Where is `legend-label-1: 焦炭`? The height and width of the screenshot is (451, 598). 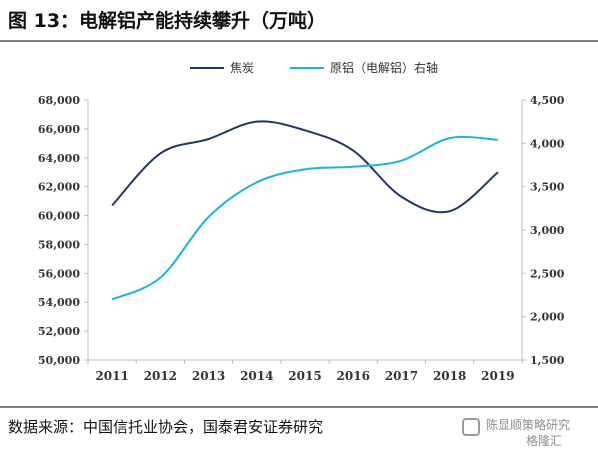 legend-label-1: 焦炭 is located at coordinates (242, 68).